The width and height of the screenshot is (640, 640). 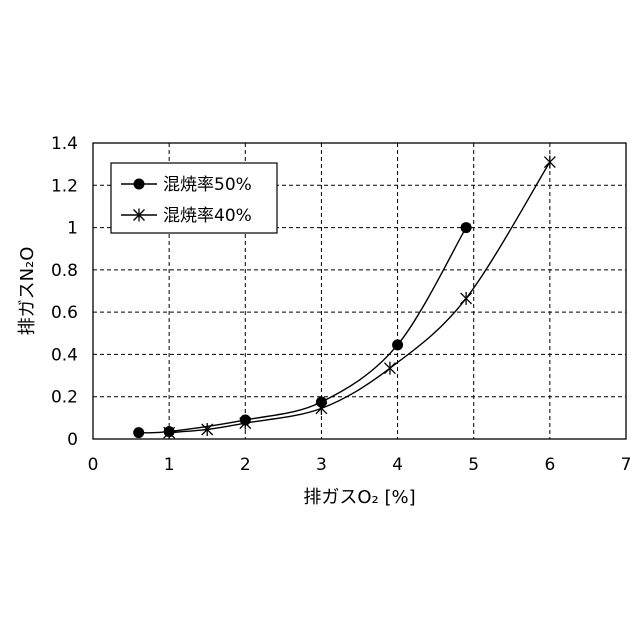 What do you see at coordinates (397, 465) in the screenshot?
I see `x-tick-label: 4` at bounding box center [397, 465].